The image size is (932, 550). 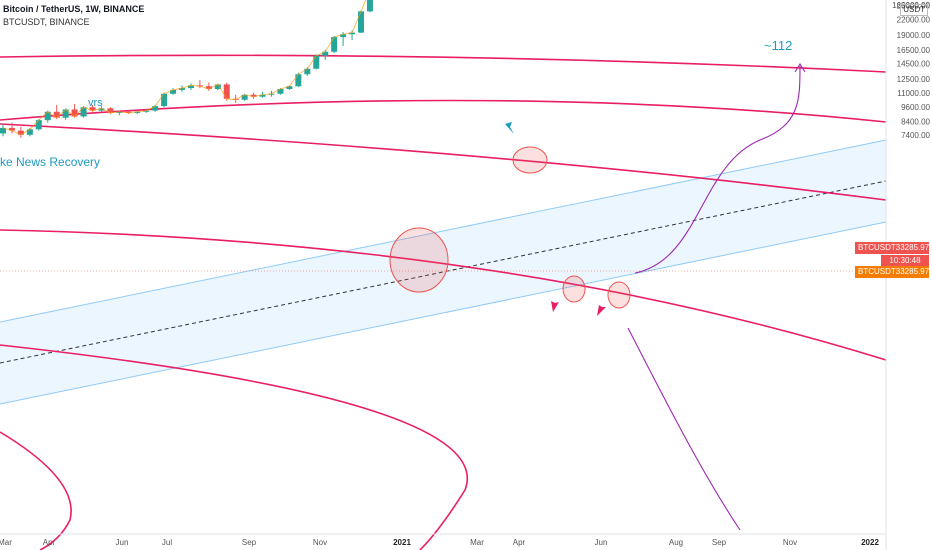 I want to click on chart-title: Bitcoin / TetherUS, 1W, BINANCE, so click(x=74, y=9).